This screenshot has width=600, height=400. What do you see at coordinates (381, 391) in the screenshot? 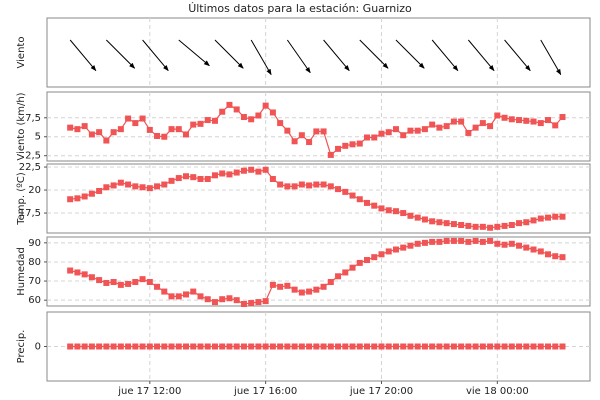
I see `x-tick-label: jue 17 20:00` at bounding box center [381, 391].